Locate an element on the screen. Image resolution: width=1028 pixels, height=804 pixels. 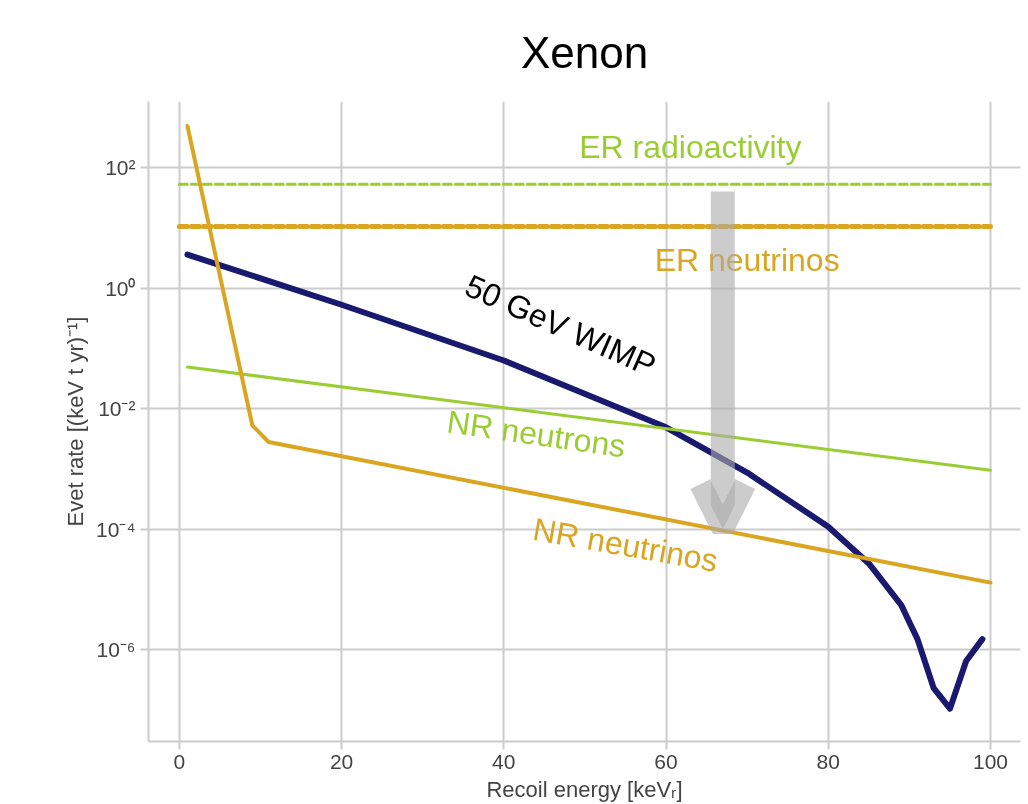
y-tick-label: 10² is located at coordinates (120, 168).